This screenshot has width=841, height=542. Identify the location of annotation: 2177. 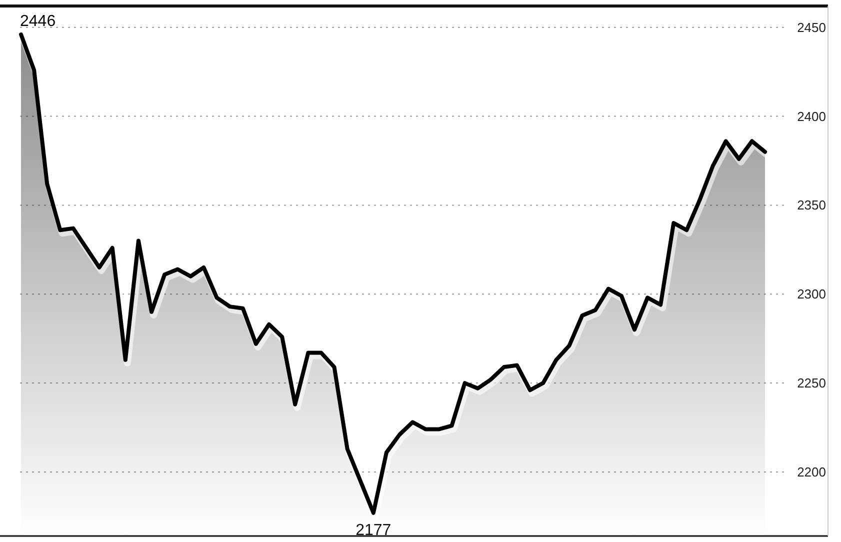
(374, 530).